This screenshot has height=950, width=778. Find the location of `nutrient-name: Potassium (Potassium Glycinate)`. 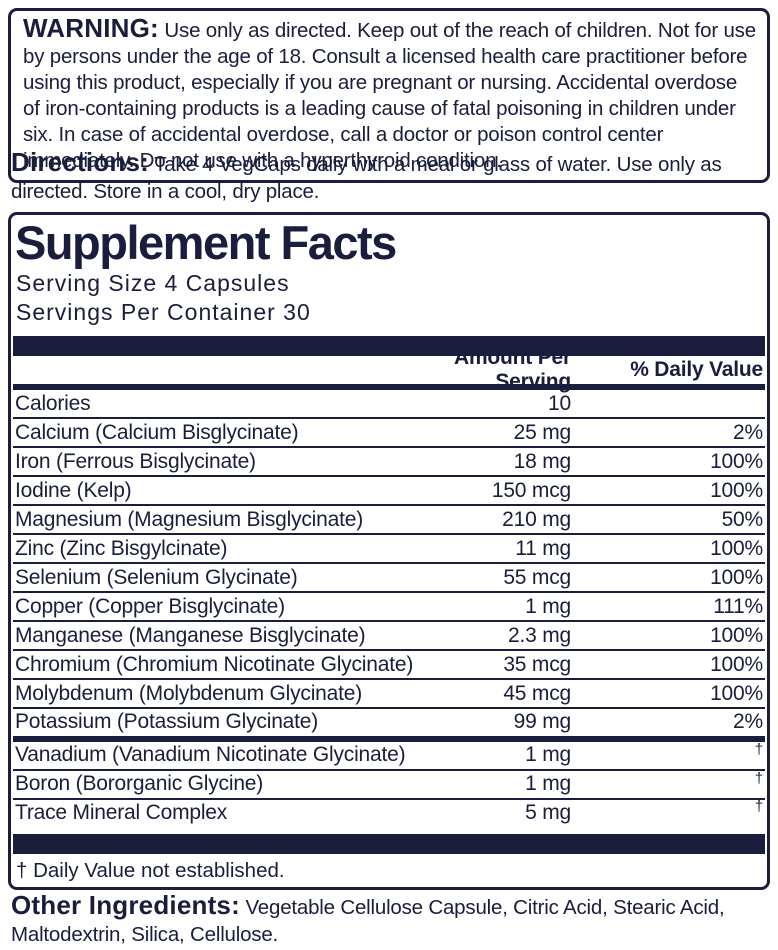

nutrient-name: Potassium (Potassium Glycinate) is located at coordinates (167, 722).